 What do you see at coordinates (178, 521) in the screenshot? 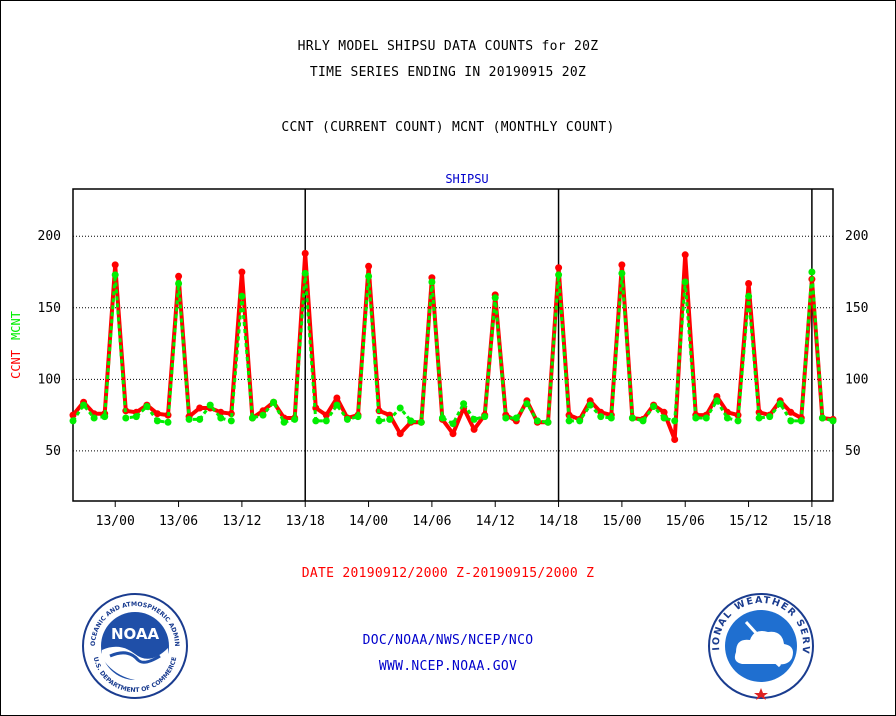
I see `x-tick-label: 13/06` at bounding box center [178, 521].